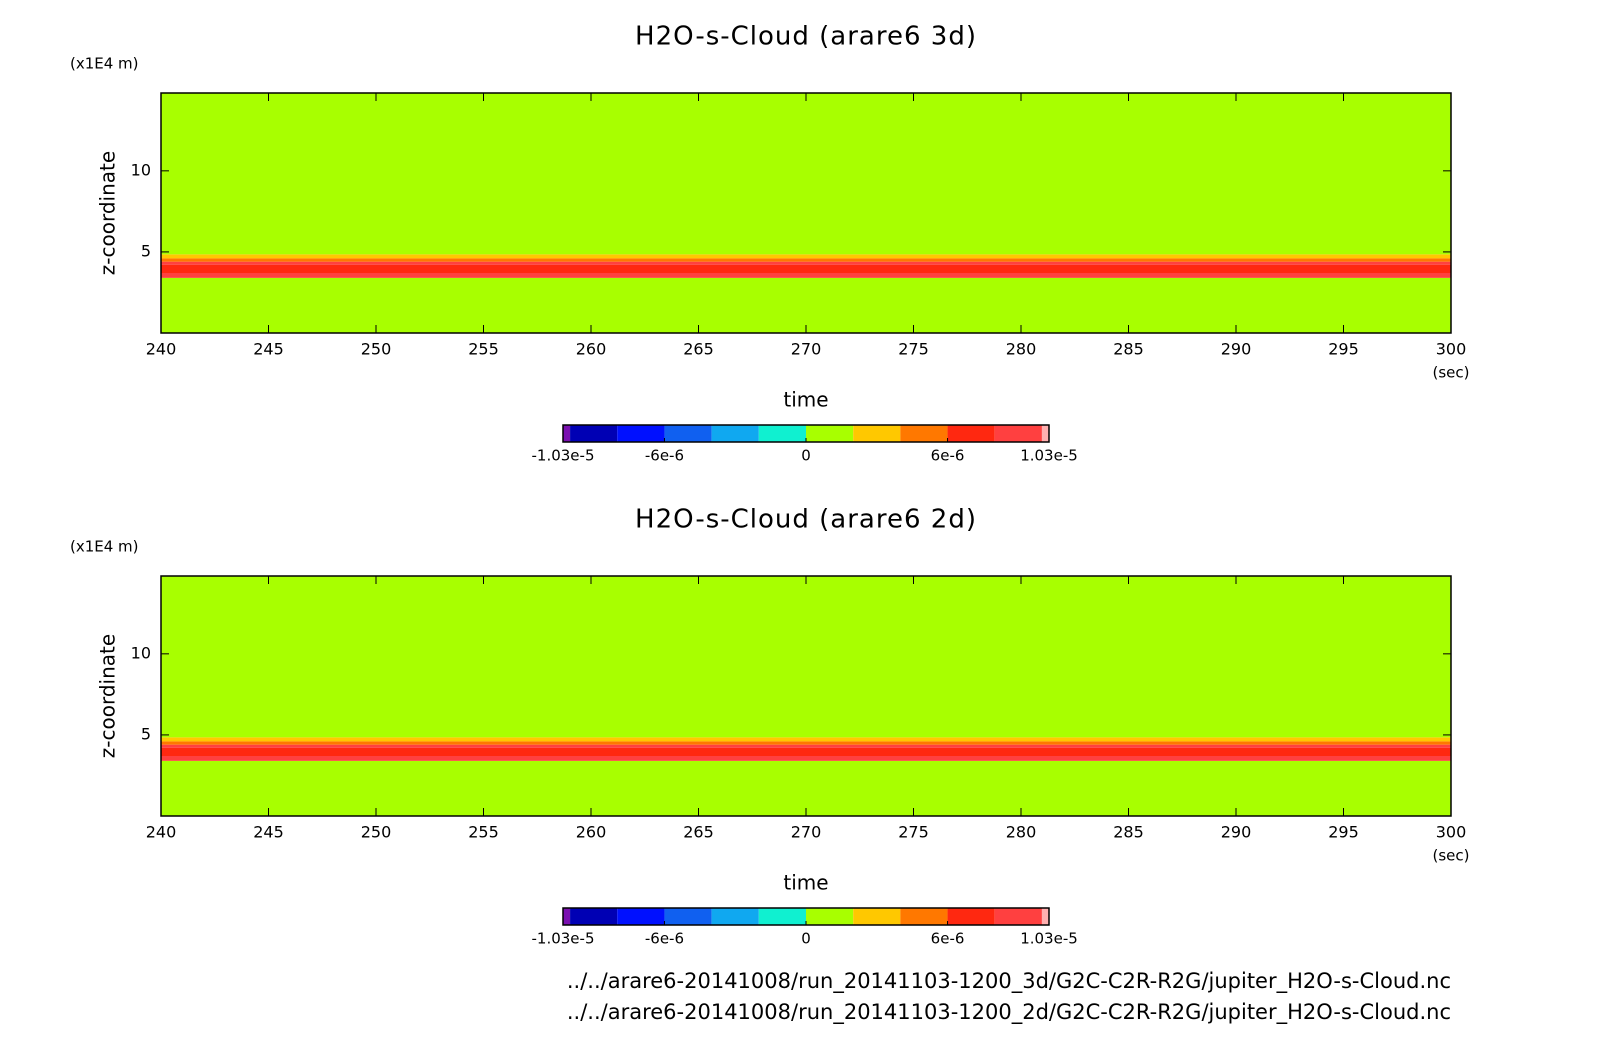  I want to click on chart-title: H2O-s-Cloud (arare6 2d), so click(806, 520).